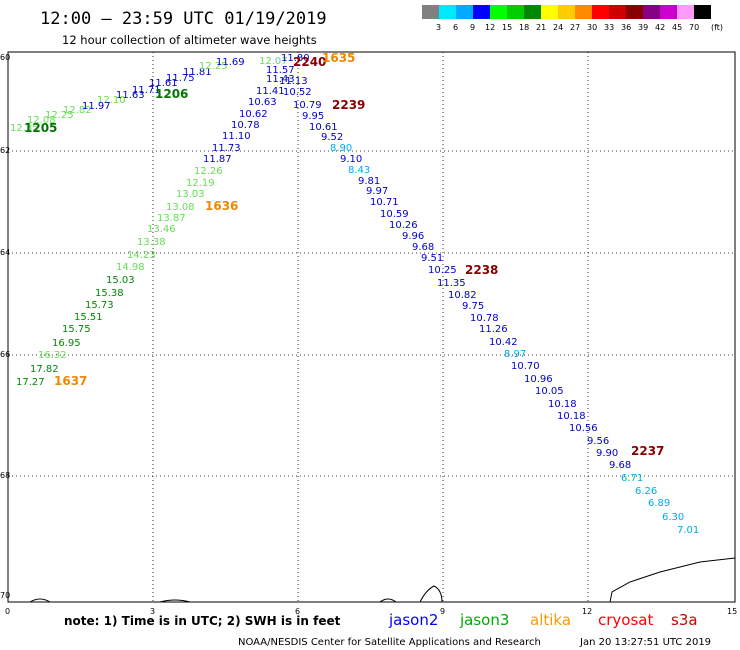 The image size is (740, 650). What do you see at coordinates (24, 128) in the screenshot?
I see `wave-height-value: 12.35` at bounding box center [24, 128].